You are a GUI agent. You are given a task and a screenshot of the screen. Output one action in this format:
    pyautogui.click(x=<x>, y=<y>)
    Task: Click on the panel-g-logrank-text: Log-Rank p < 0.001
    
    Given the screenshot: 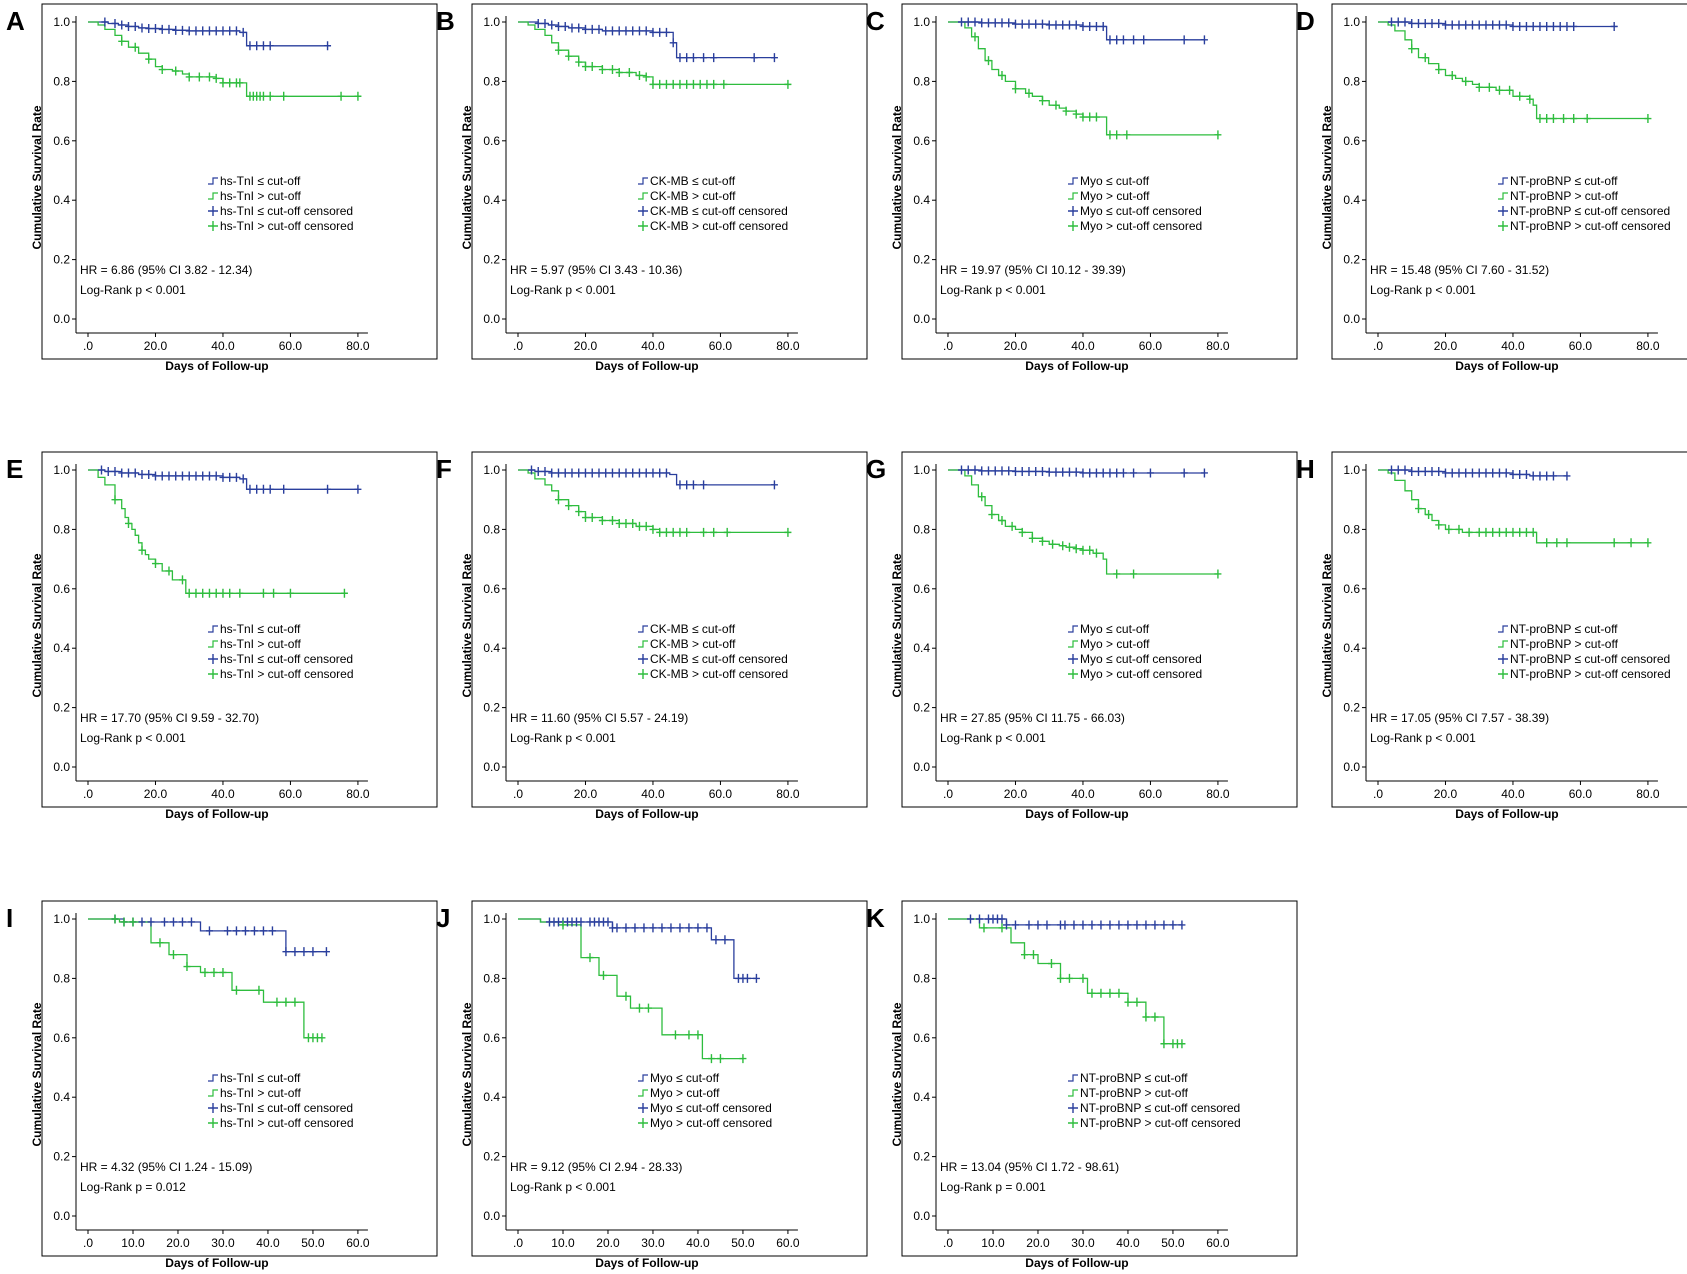 What is the action you would take?
    pyautogui.click(x=993, y=738)
    